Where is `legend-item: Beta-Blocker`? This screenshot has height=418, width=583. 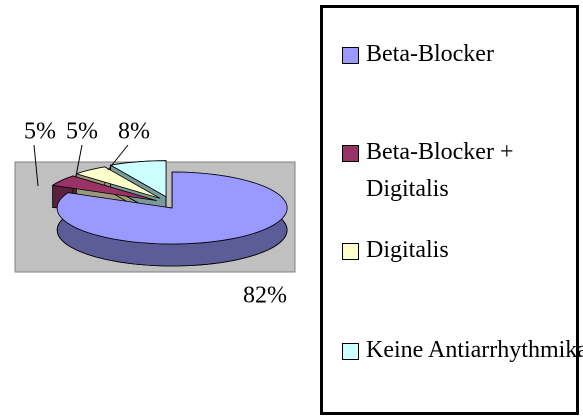 legend-item: Beta-Blocker is located at coordinates (461, 54).